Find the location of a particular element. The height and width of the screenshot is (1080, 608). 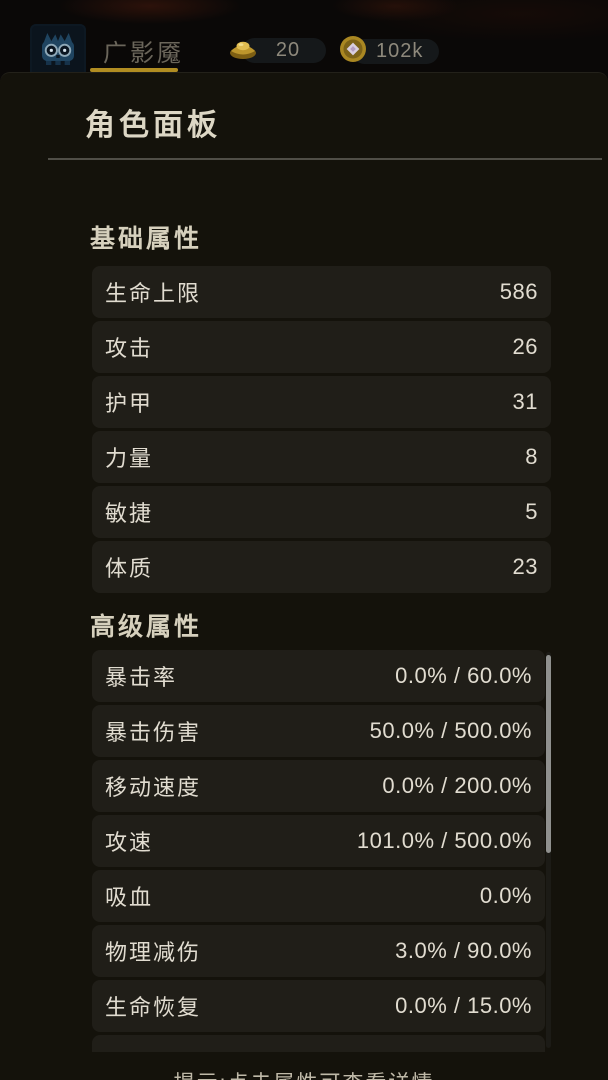

currency-gems-value: 102k is located at coordinates (396, 51).